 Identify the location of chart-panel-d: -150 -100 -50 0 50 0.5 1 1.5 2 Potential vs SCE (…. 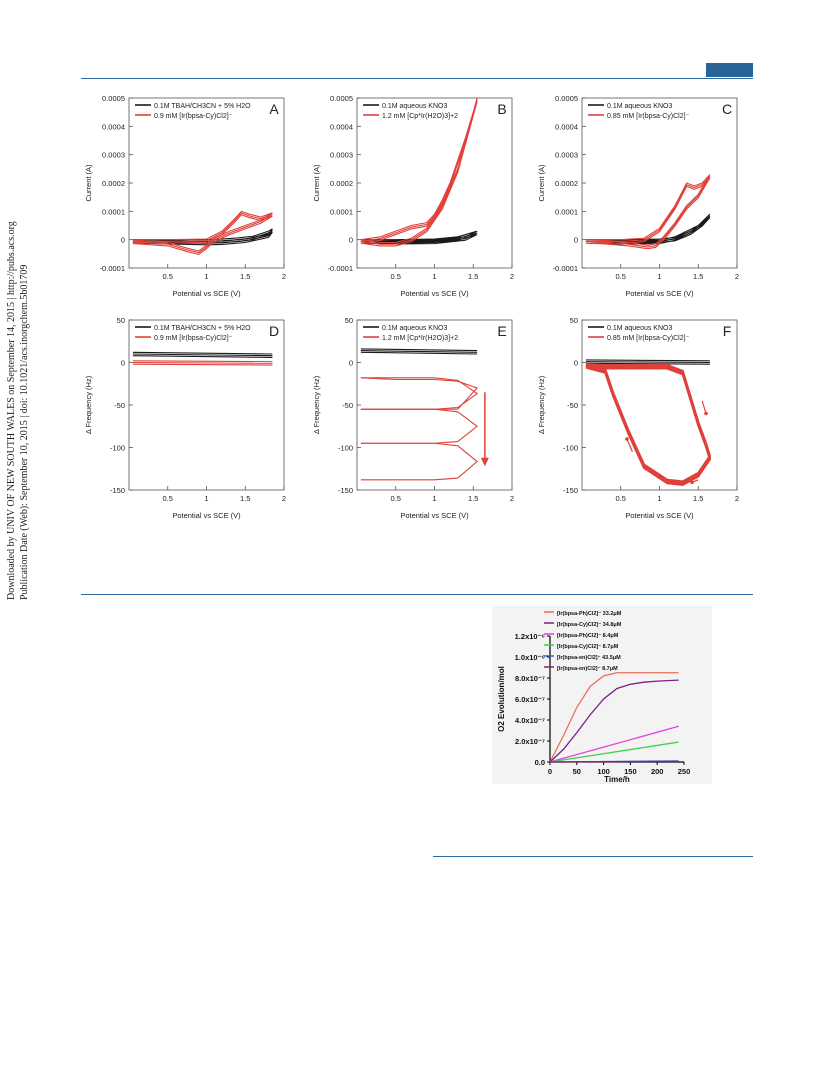
(187, 421).